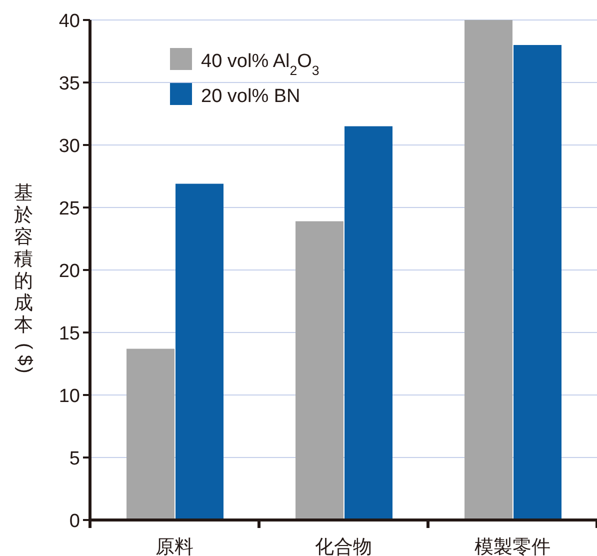 The image size is (597, 556). I want to click on legend-label: 40 vol% Al$_{2}$O$_{3}$, so click(260, 64).